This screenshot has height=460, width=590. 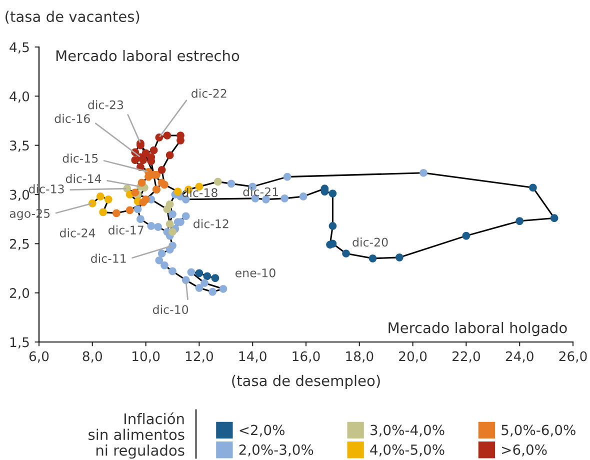 I want to click on annotation: Mercado laboral estrecho, so click(x=148, y=56).